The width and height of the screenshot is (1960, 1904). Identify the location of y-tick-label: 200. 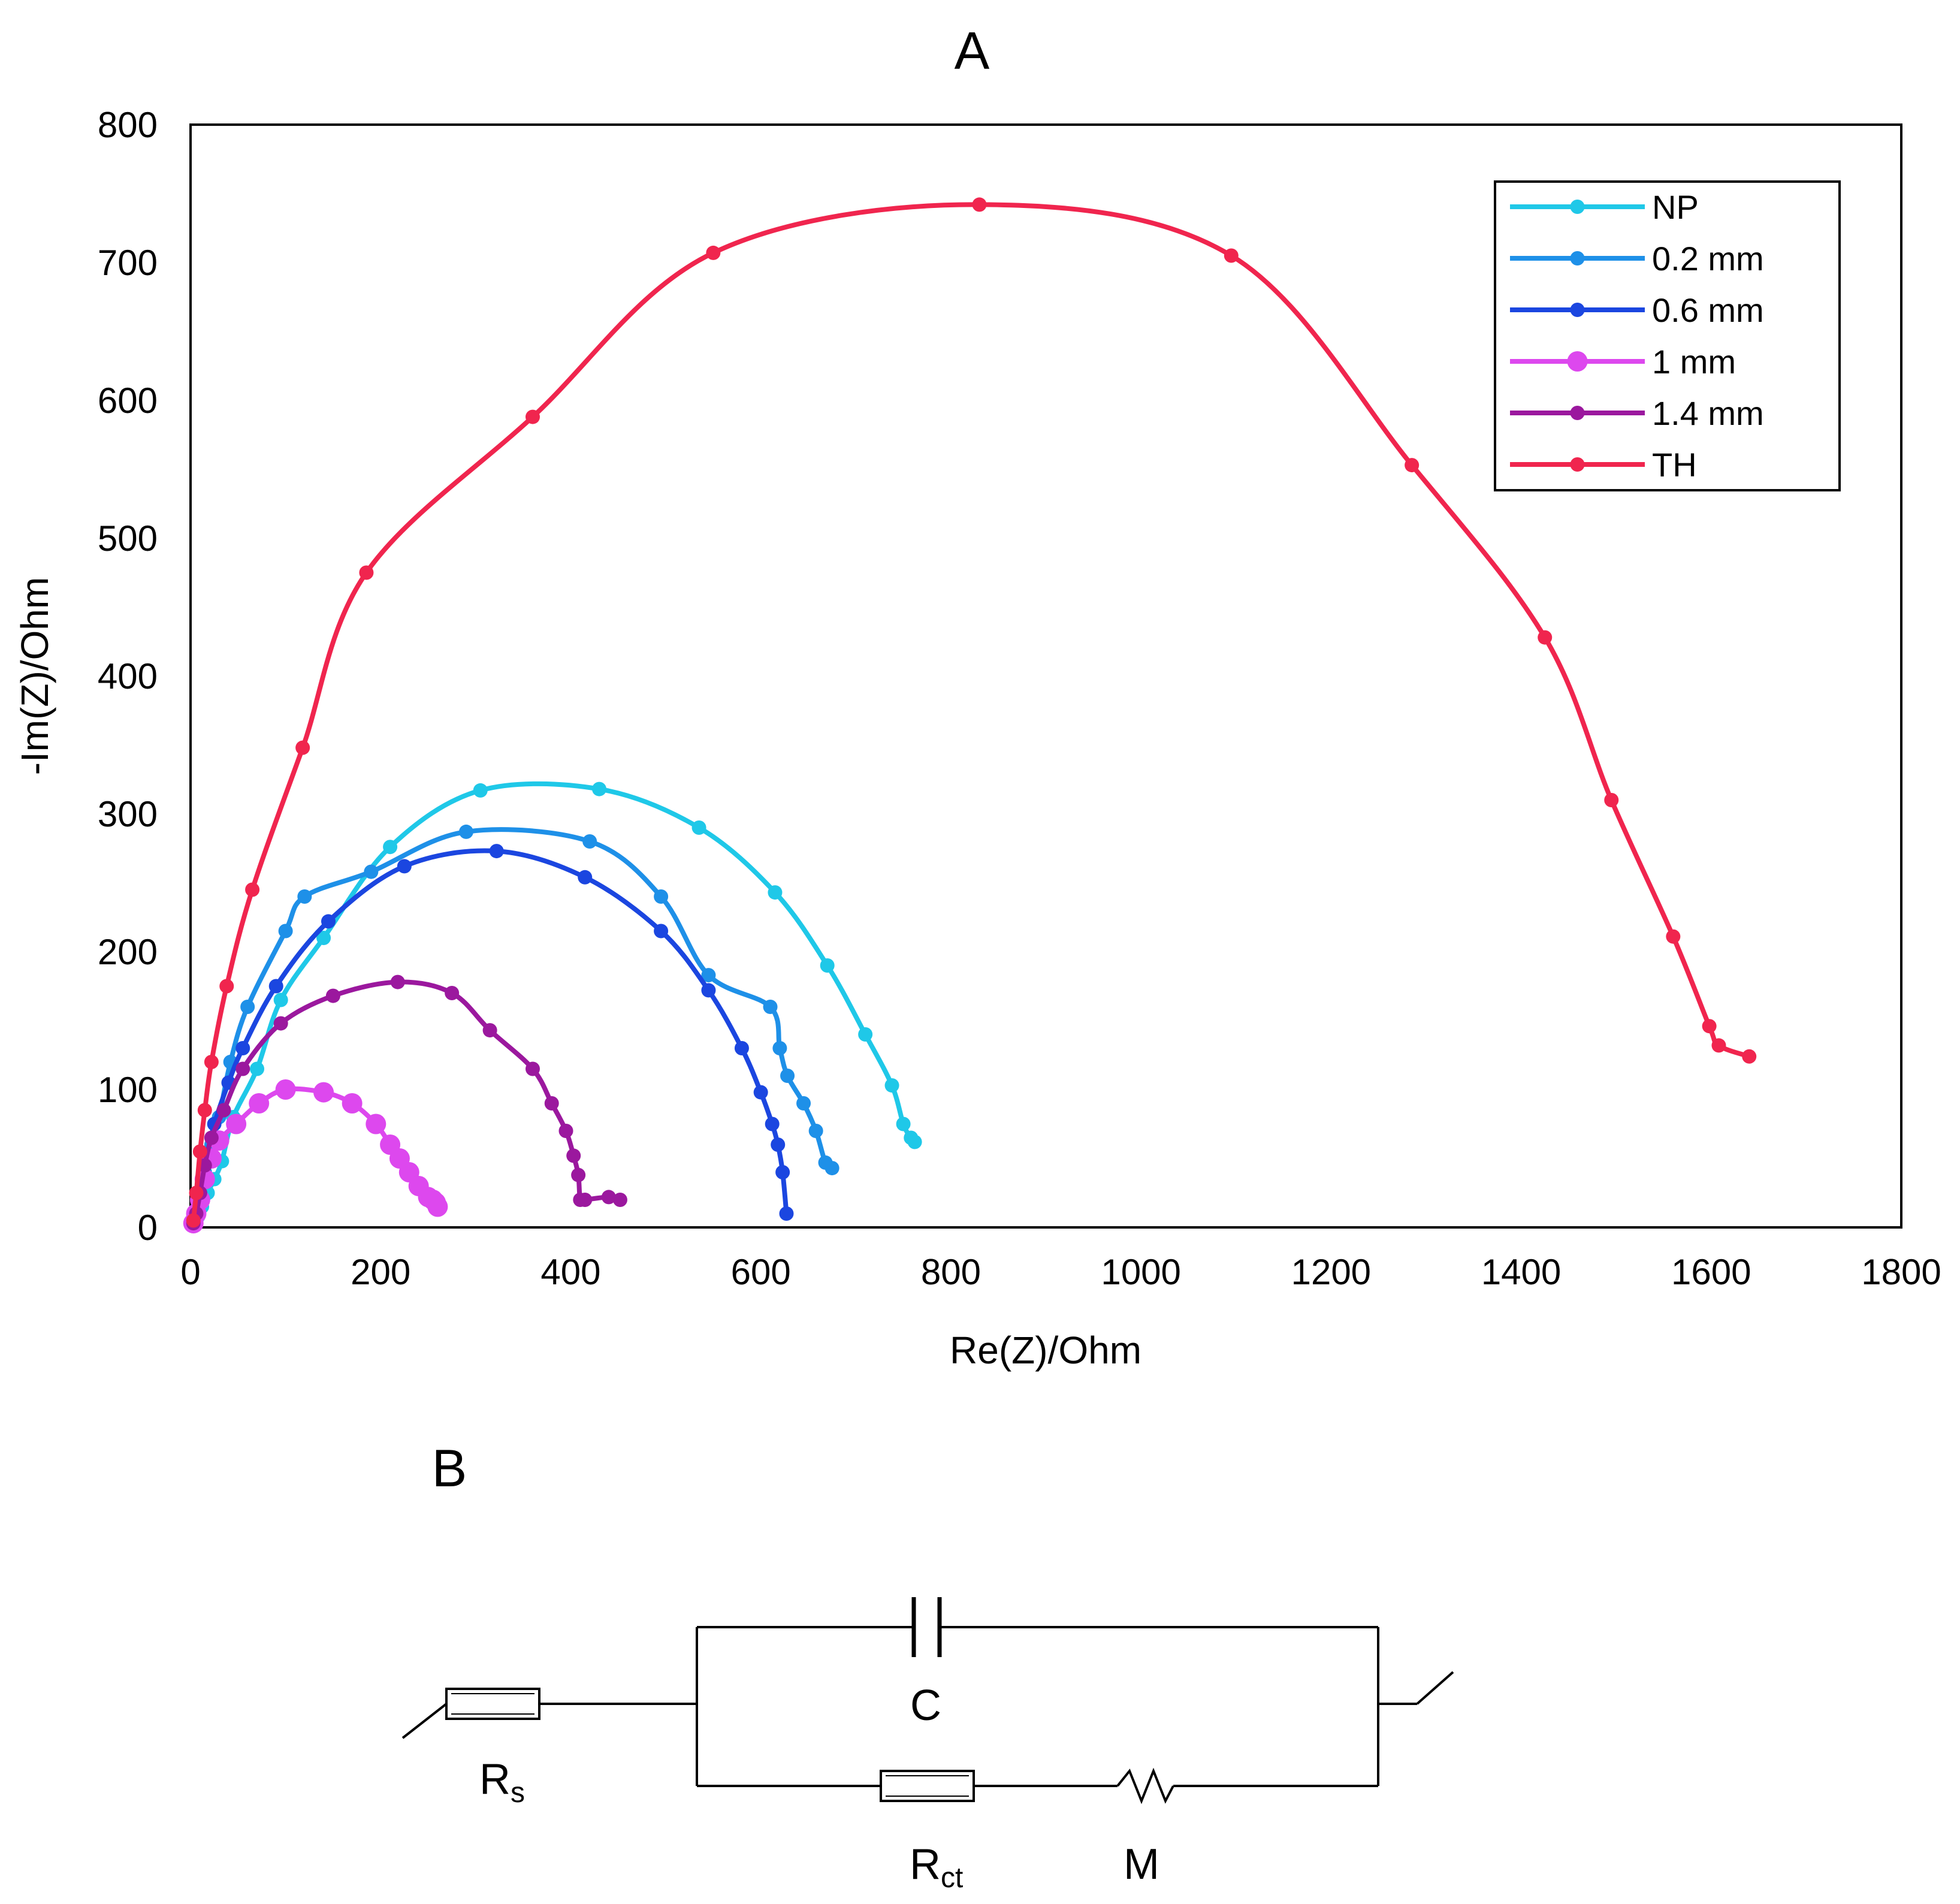
(128, 952).